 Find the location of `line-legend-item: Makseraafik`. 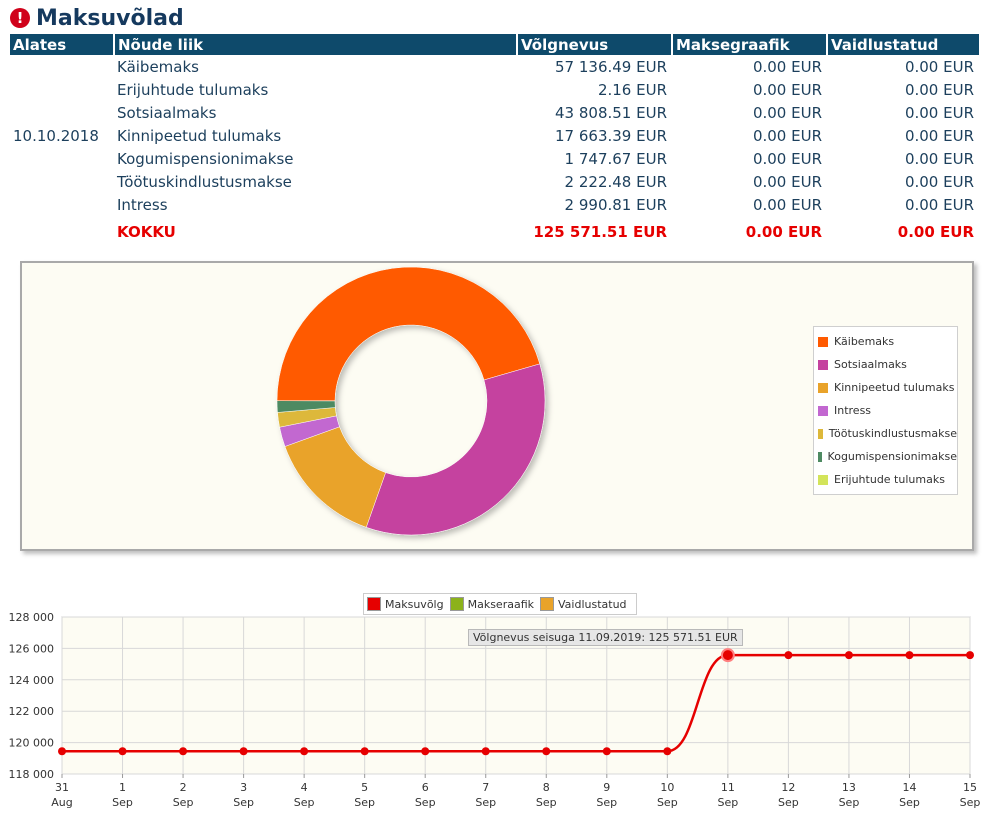

line-legend-item: Makseraafik is located at coordinates (491, 604).